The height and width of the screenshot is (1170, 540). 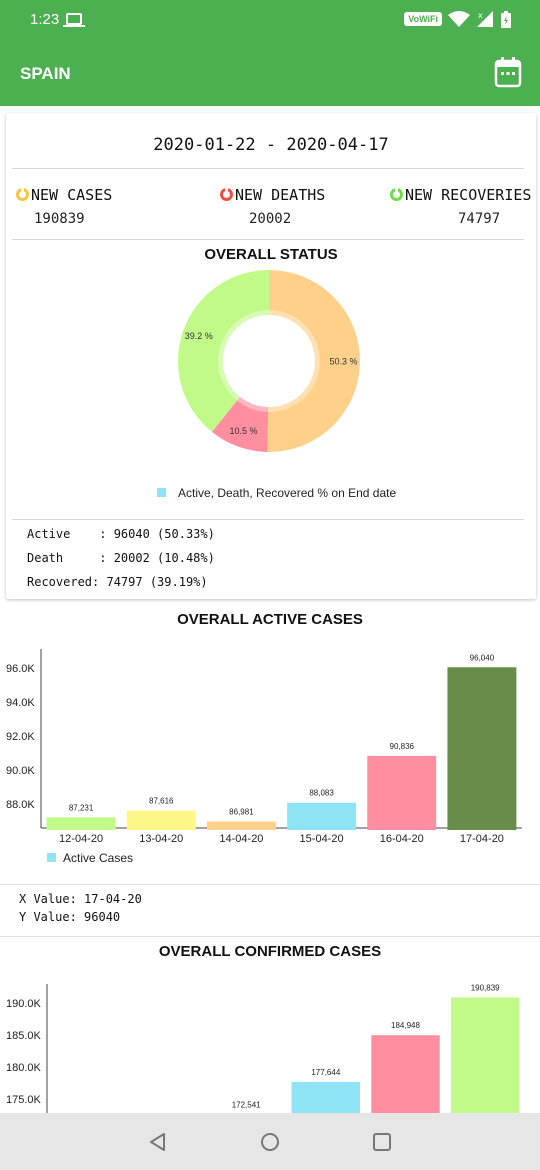 What do you see at coordinates (80, 899) in the screenshot?
I see `x-value-readout: X Value: 17-04-20` at bounding box center [80, 899].